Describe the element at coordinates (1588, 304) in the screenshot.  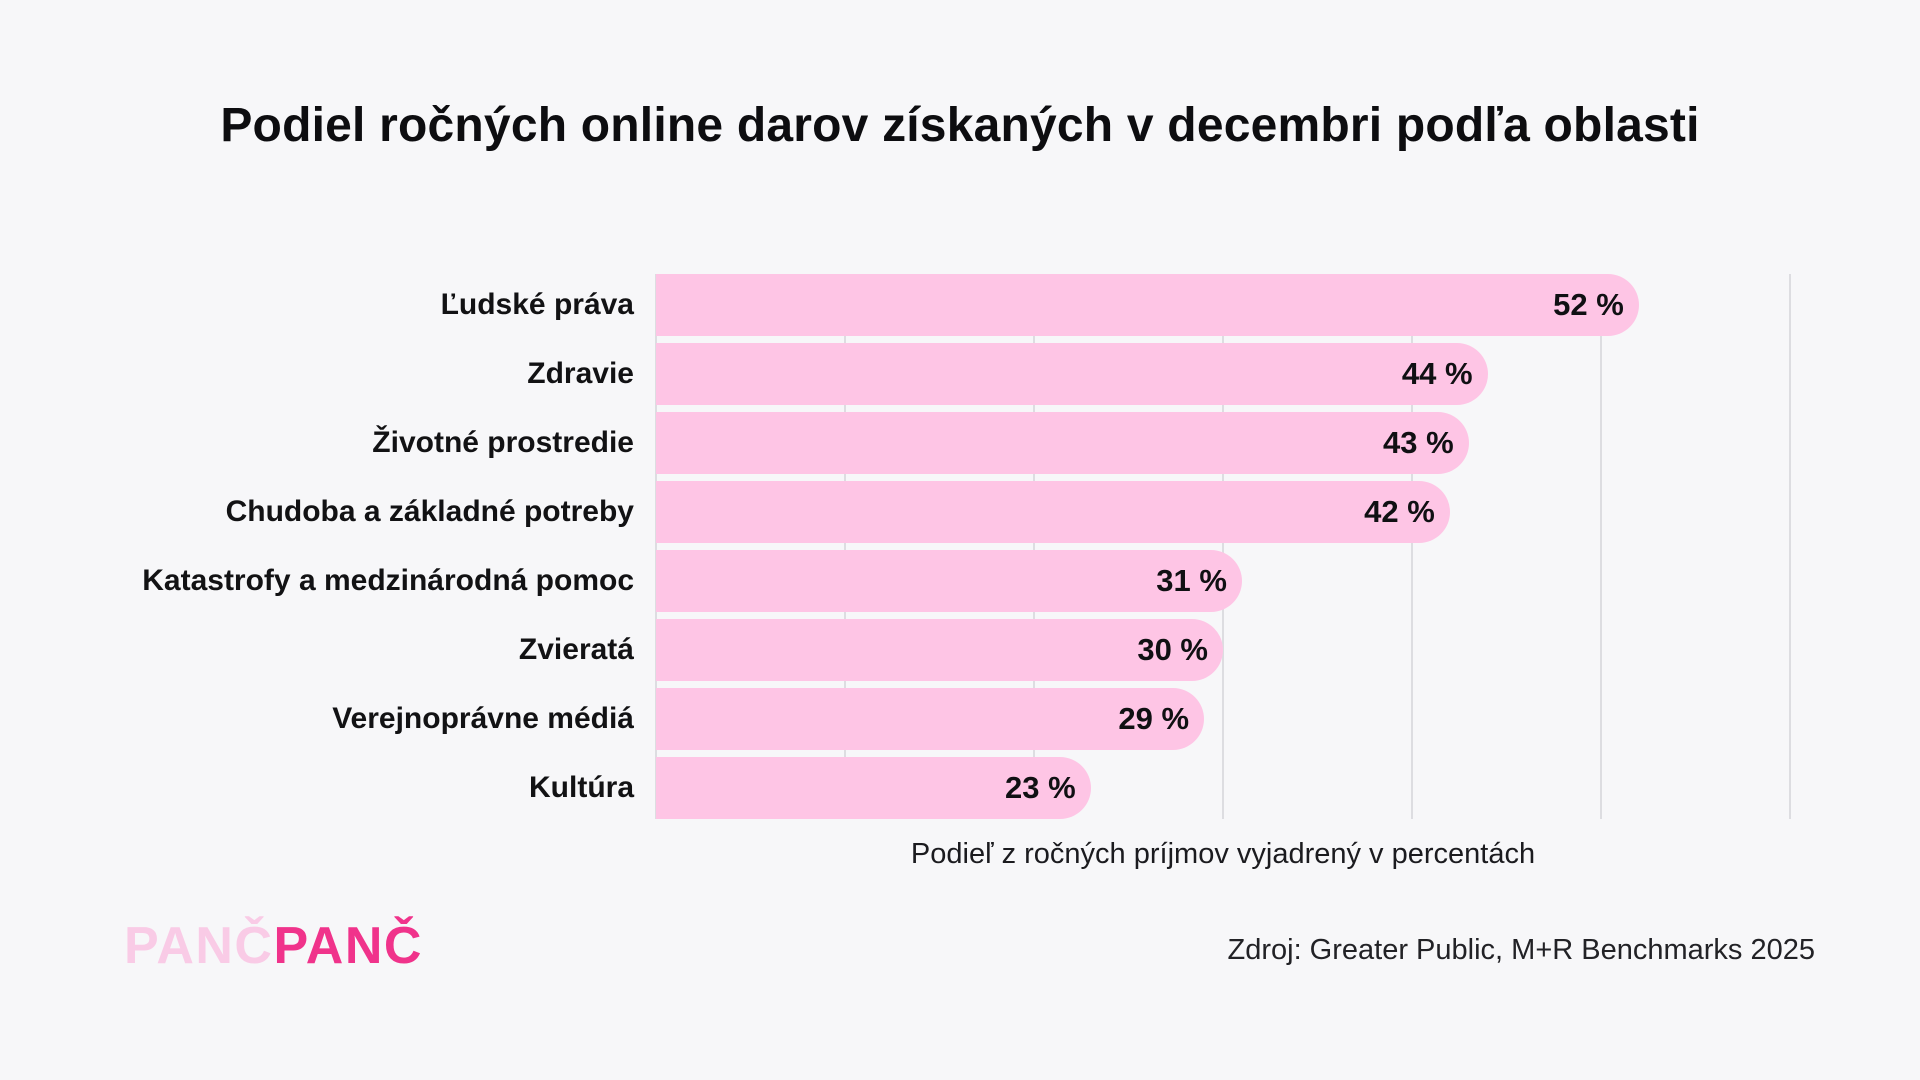
I see `bar-value-label: 52 %` at that location.